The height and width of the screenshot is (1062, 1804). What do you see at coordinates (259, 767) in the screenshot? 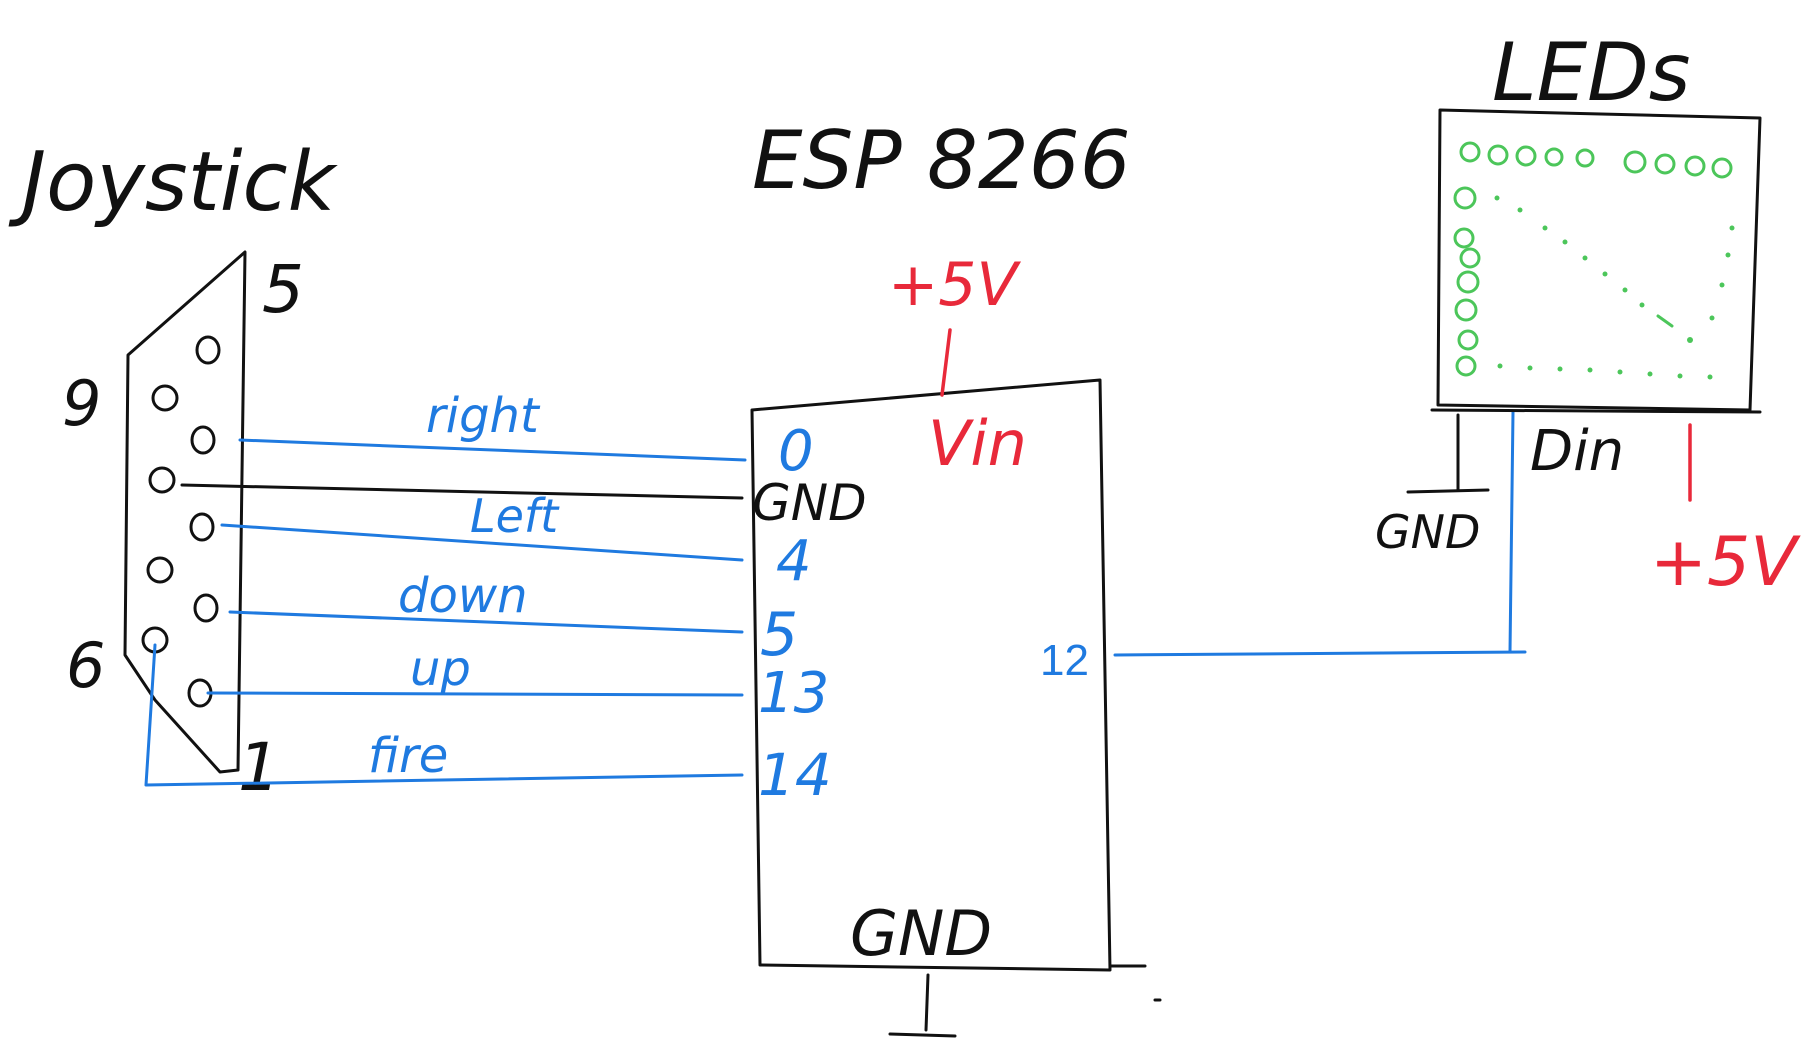
I see `joystick-pin-label-1: 1` at bounding box center [259, 767].